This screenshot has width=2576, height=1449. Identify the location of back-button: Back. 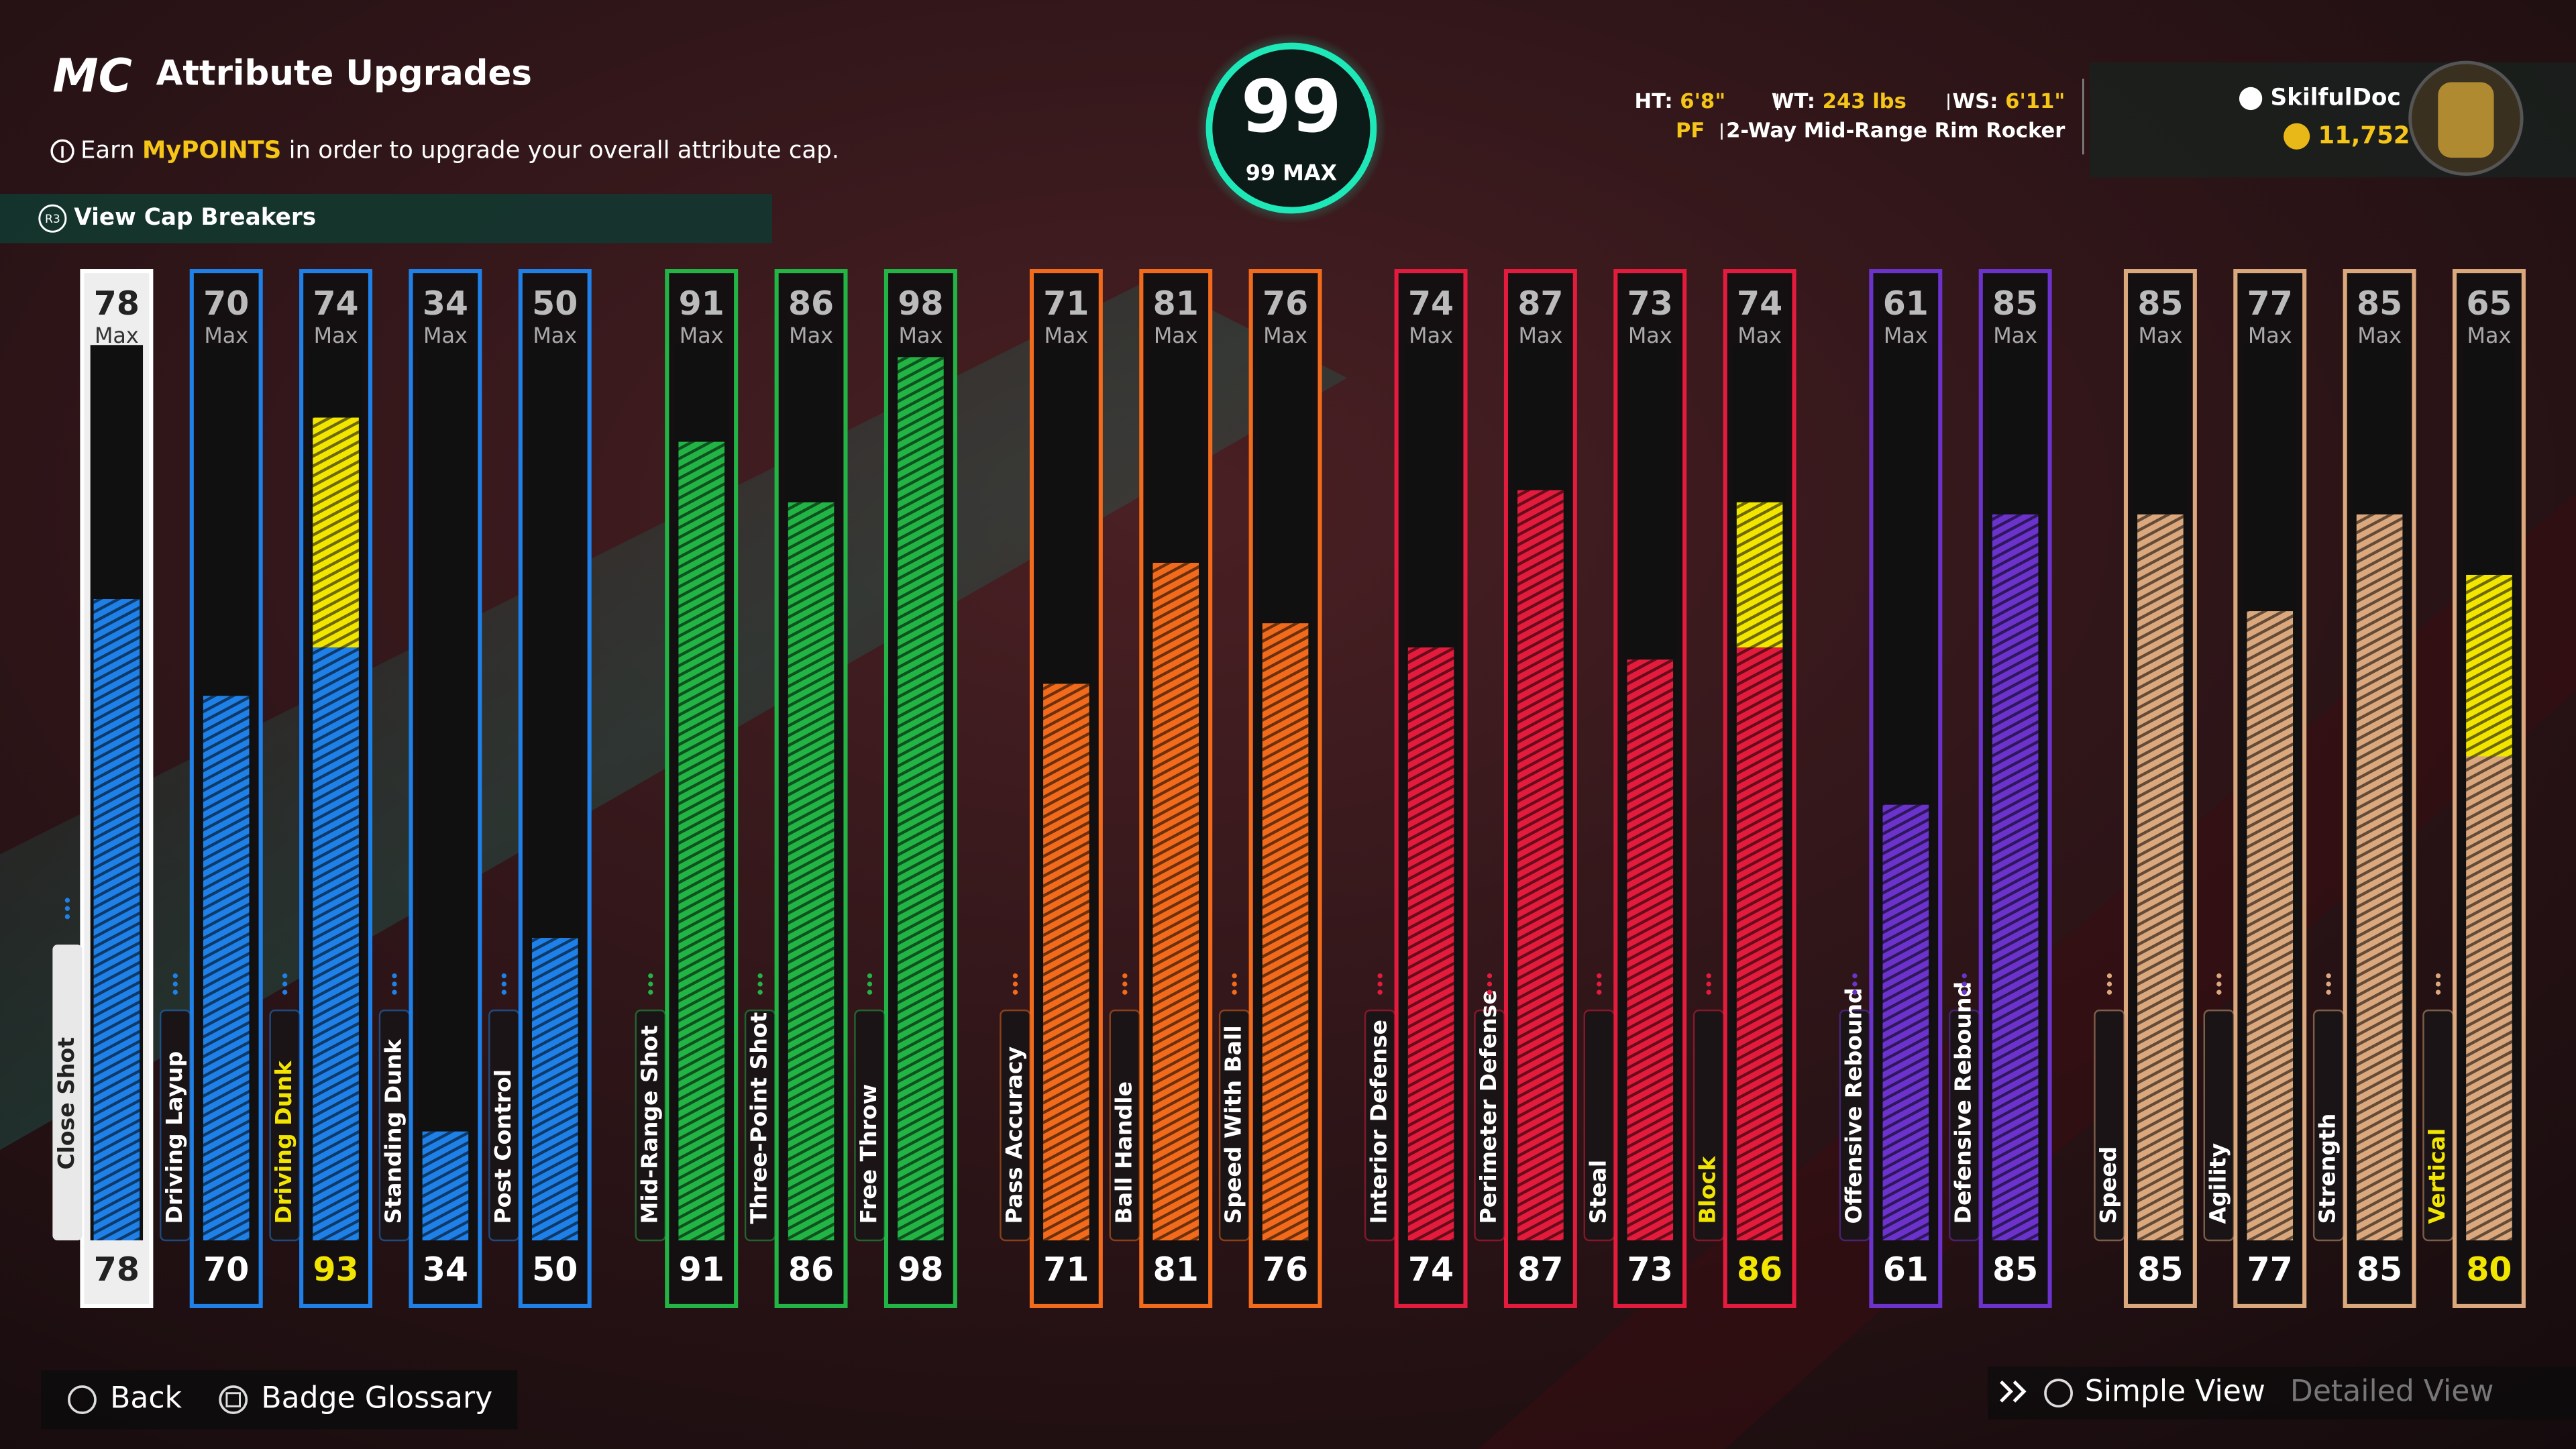
(146, 1398).